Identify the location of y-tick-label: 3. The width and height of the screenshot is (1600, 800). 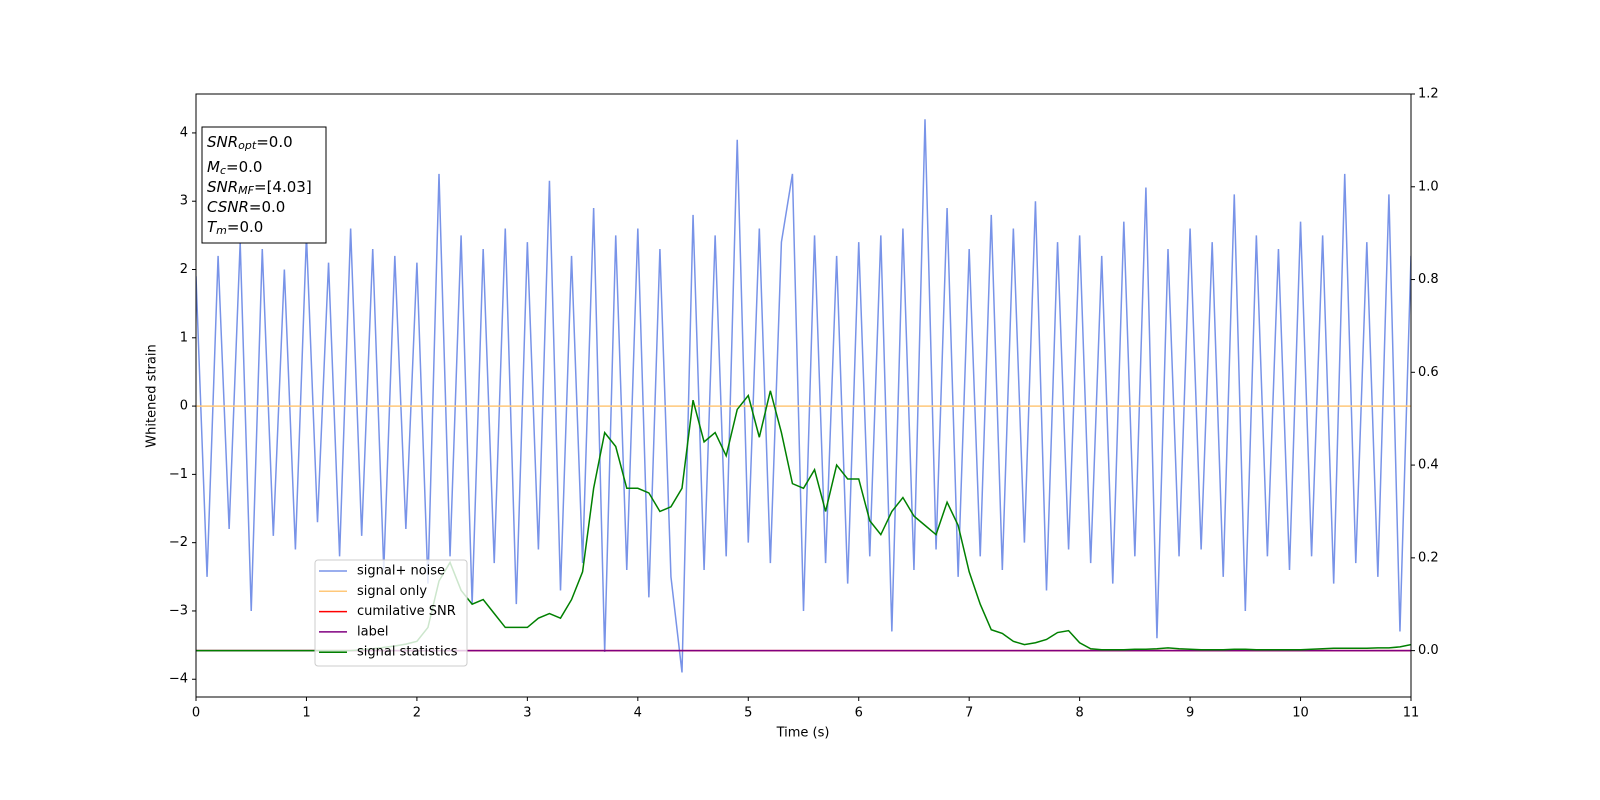
(184, 201).